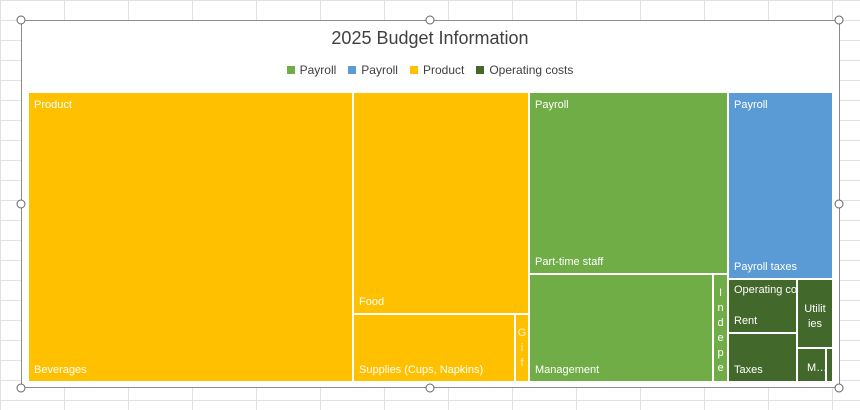 This screenshot has height=410, width=860. I want to click on tile-label: Taxes, so click(748, 370).